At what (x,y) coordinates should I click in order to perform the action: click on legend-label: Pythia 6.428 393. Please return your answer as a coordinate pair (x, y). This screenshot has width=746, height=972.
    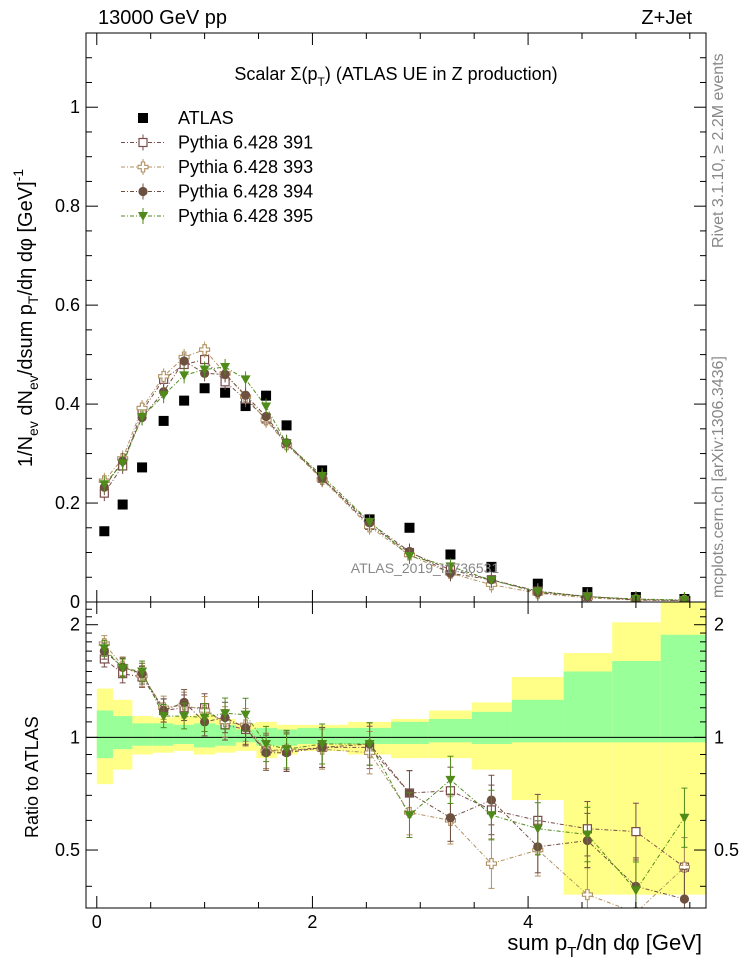
    Looking at the image, I should click on (245, 167).